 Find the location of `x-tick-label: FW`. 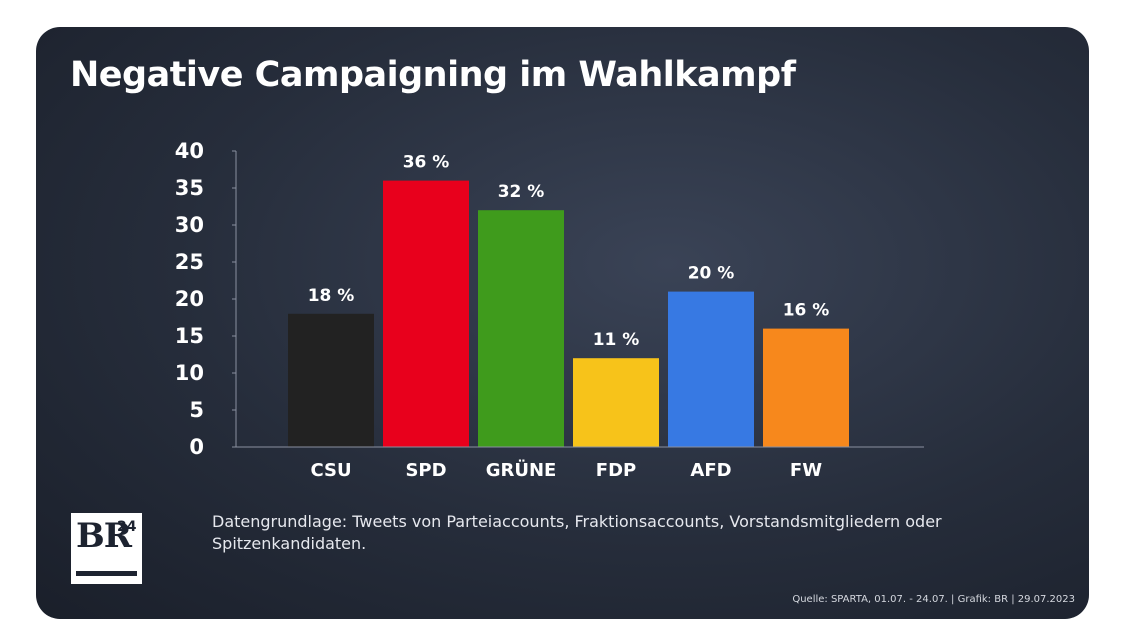

x-tick-label: FW is located at coordinates (806, 470).